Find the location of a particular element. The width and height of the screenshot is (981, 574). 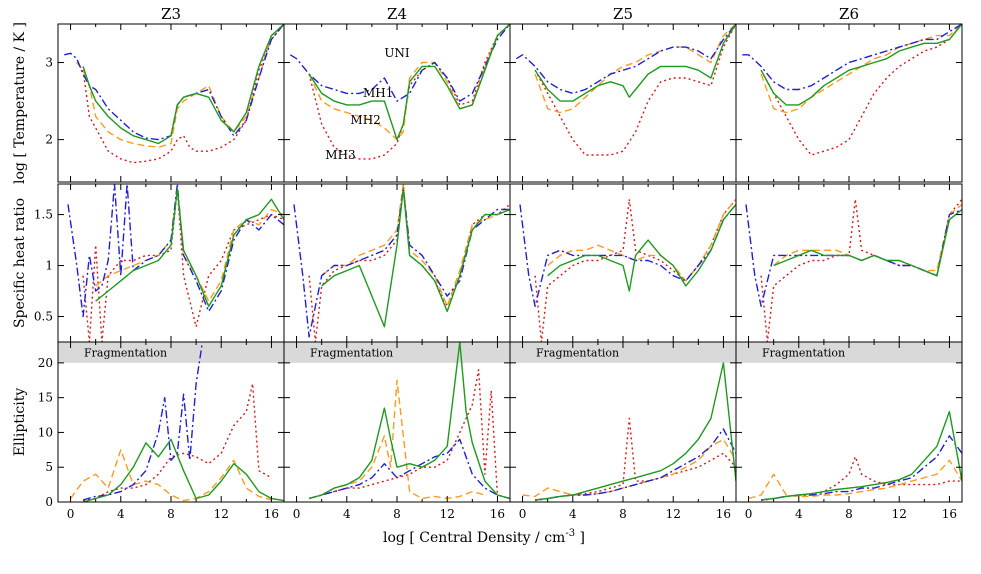

series-label-uni: UNI is located at coordinates (397, 53).